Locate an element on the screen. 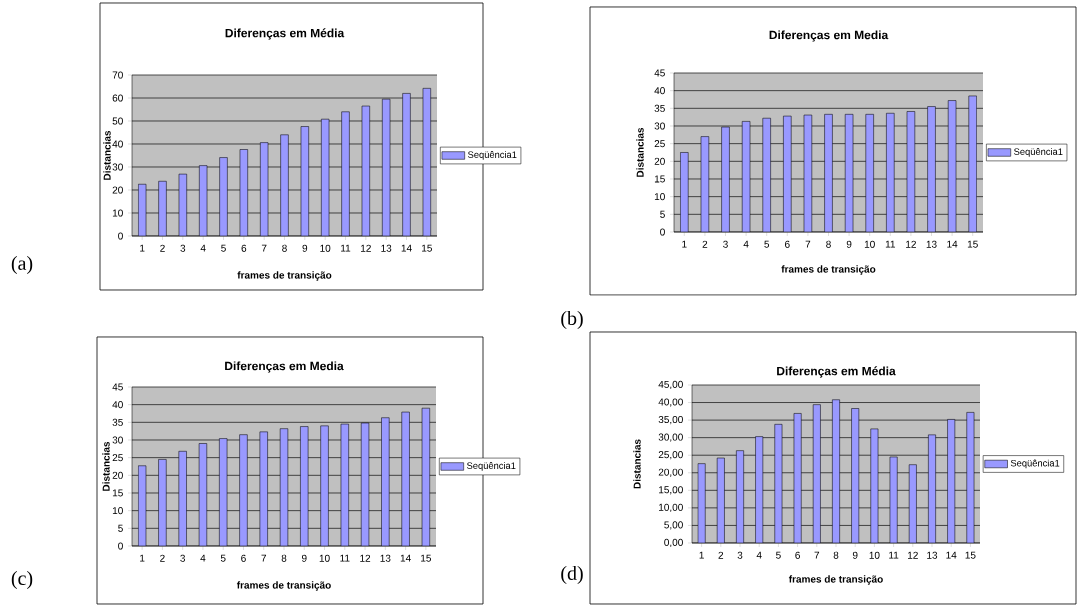 The image size is (1077, 605). y-tick-label: 40,00 is located at coordinates (670, 402).